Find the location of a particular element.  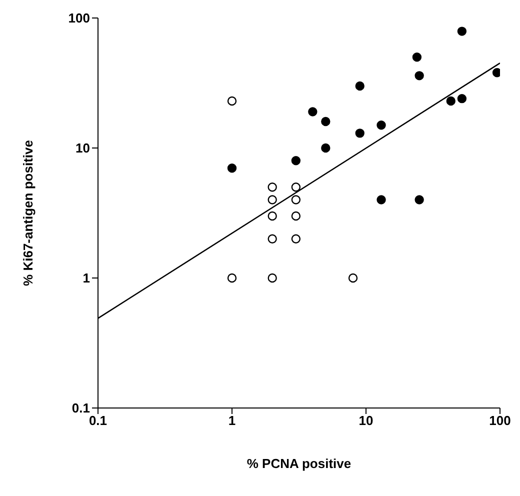

y-tick-label: 10 is located at coordinates (83, 148).